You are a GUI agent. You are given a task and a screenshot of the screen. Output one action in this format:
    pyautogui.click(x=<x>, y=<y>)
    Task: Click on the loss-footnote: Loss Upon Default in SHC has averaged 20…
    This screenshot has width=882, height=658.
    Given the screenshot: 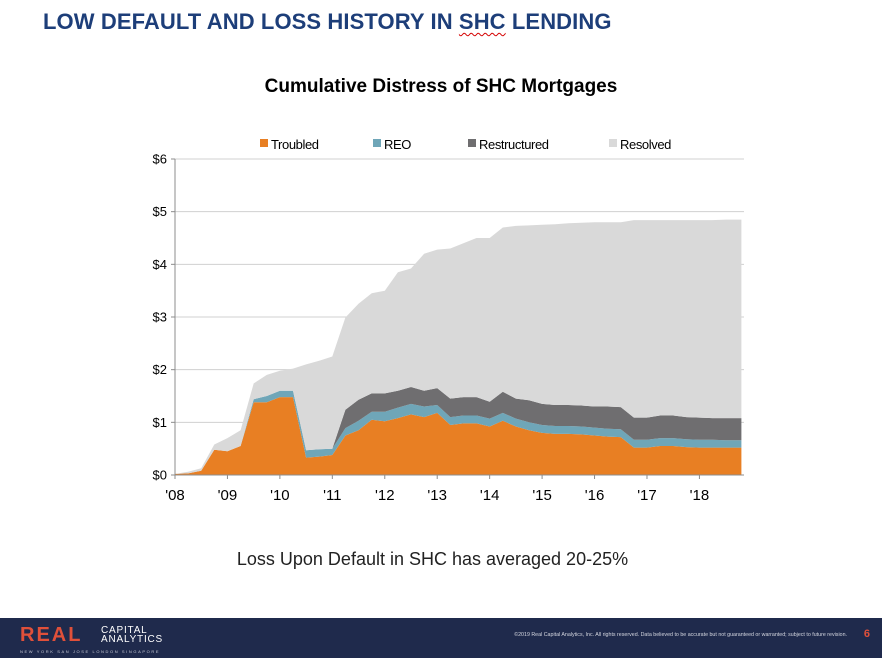 What is the action you would take?
    pyautogui.click(x=432, y=559)
    